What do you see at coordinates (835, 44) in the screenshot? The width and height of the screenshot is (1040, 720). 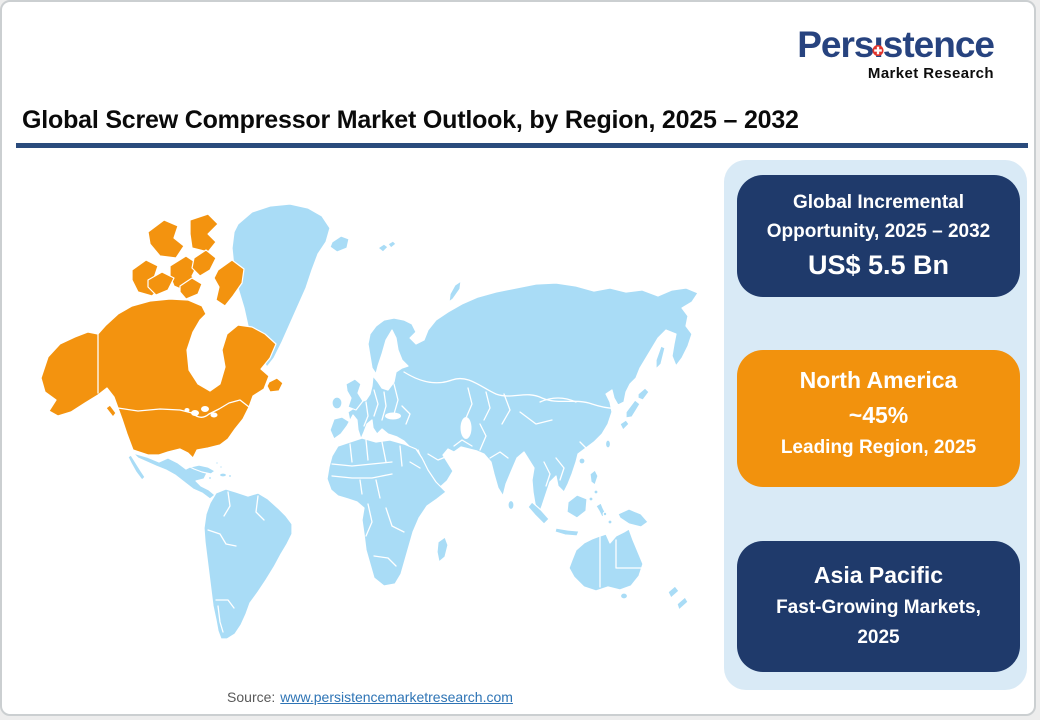 I see `logo-brand-pre: Pers` at bounding box center [835, 44].